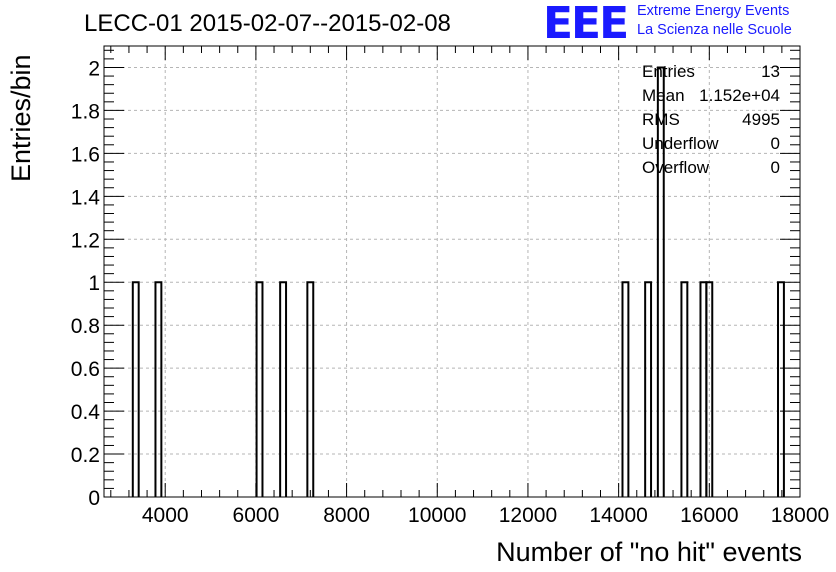  What do you see at coordinates (85, 111) in the screenshot?
I see `y-tick-label: 1.8` at bounding box center [85, 111].